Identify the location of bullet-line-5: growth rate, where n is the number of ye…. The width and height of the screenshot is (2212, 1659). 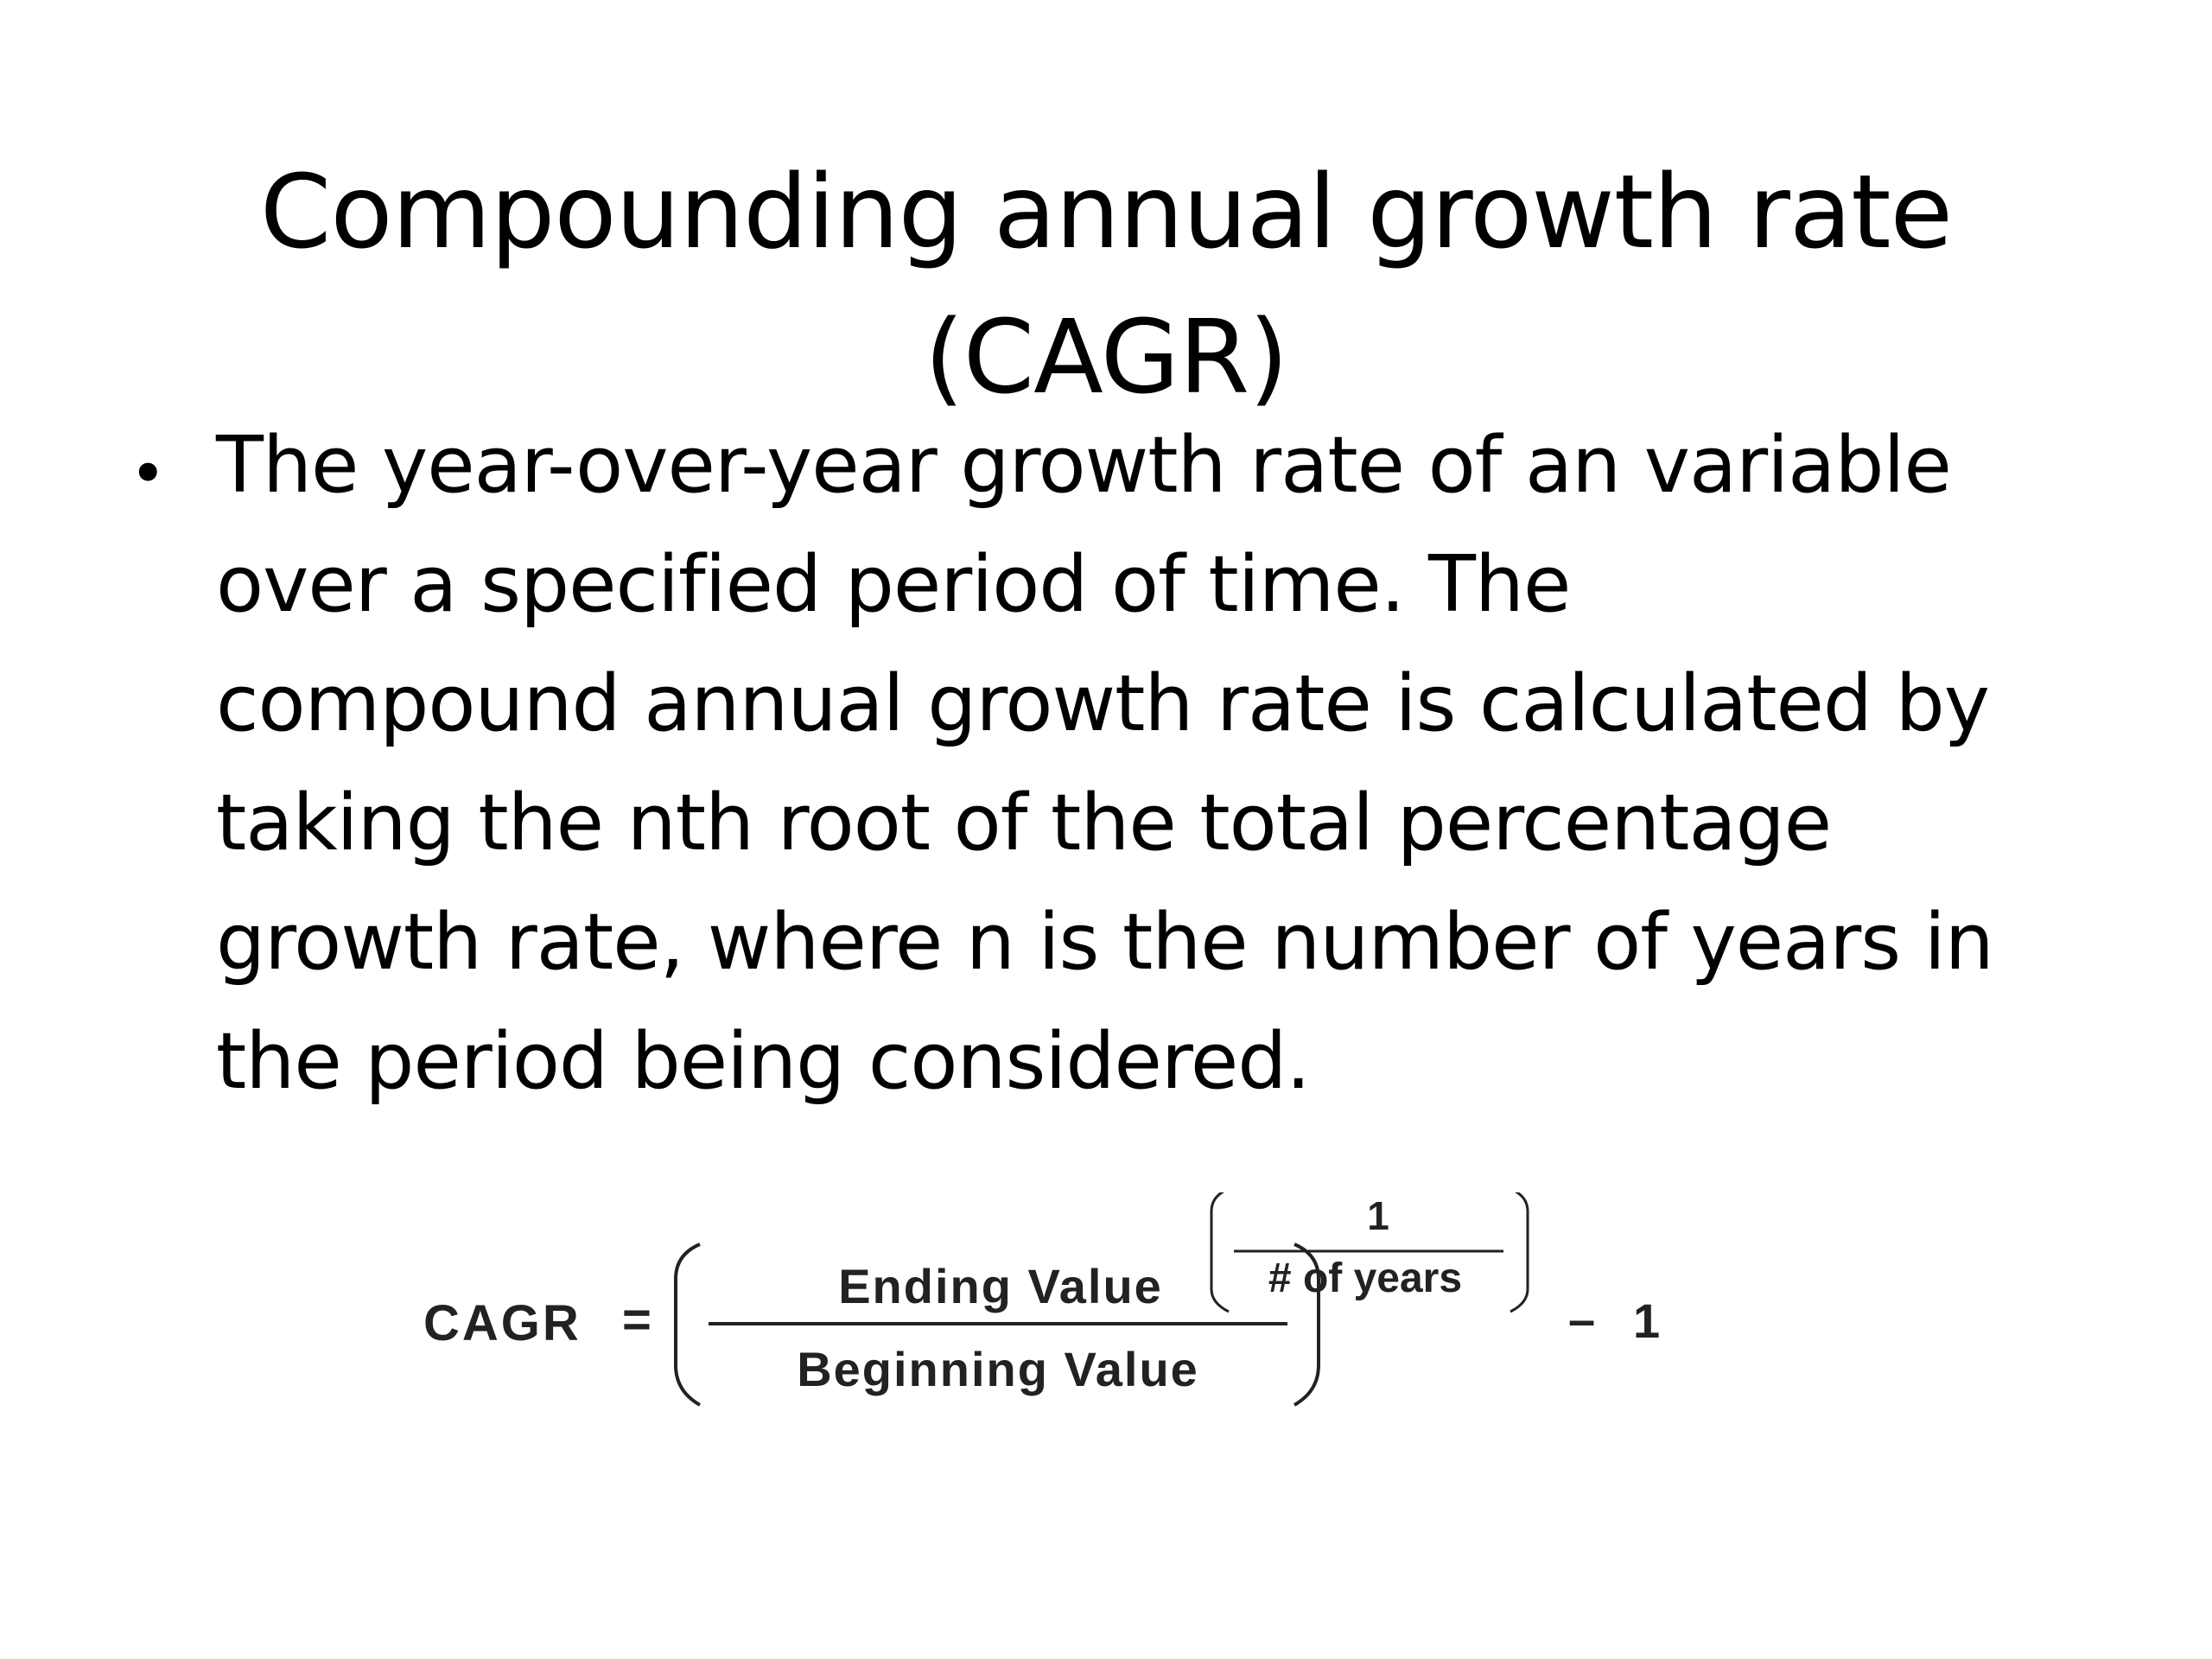
(1105, 942).